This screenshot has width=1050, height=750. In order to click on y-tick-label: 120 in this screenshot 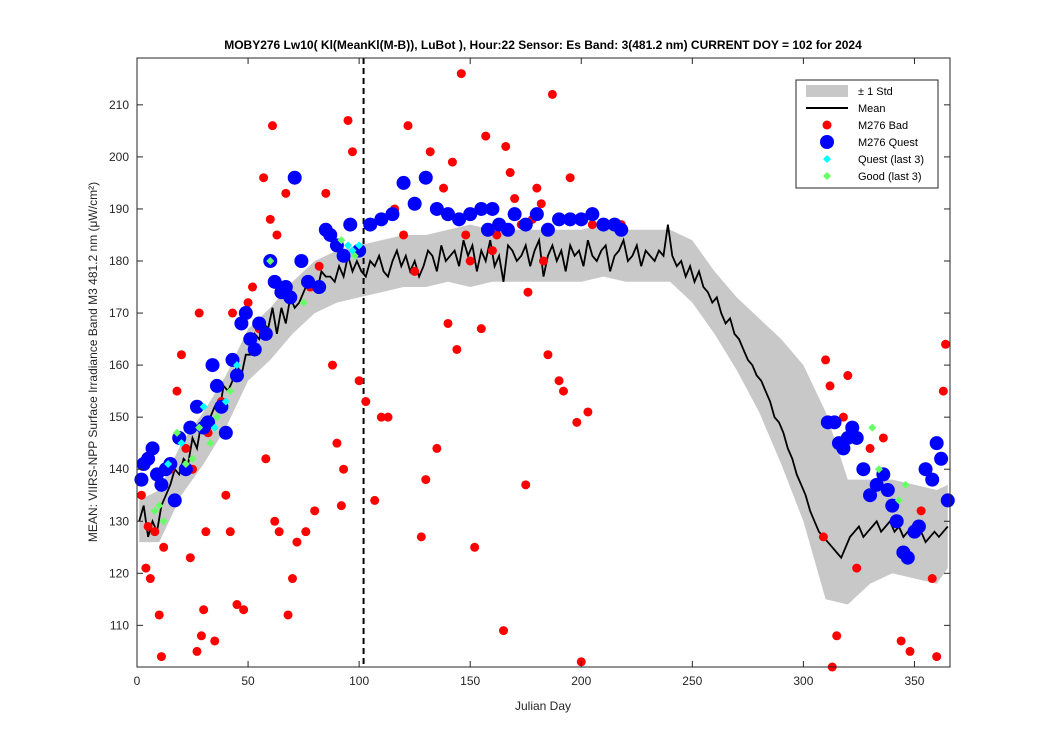, I will do `click(119, 573)`.